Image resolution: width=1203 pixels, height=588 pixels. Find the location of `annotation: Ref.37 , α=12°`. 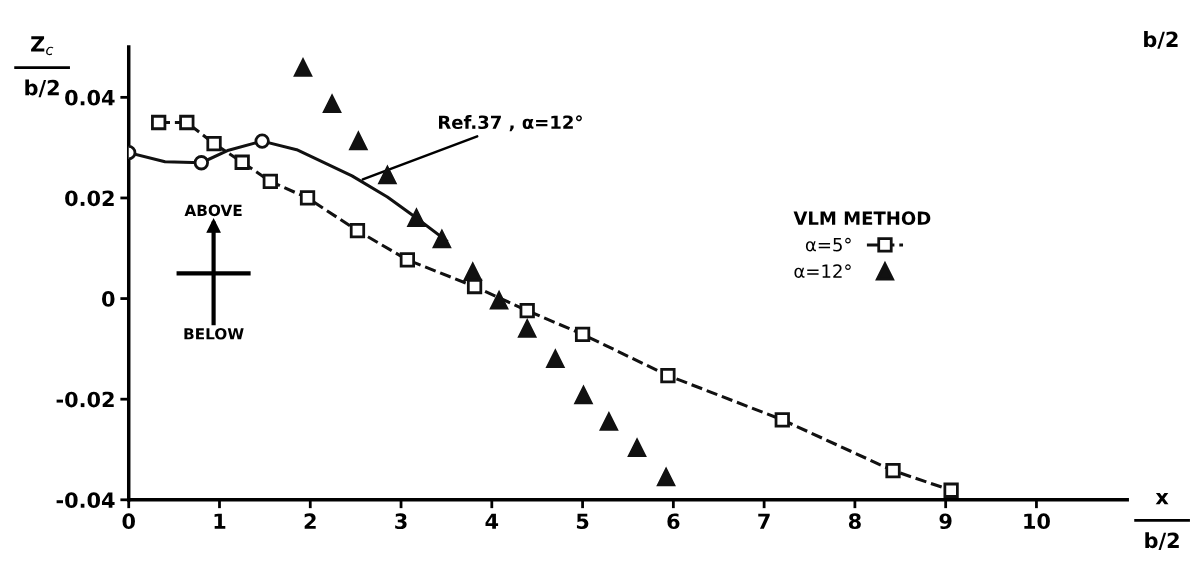

annotation: Ref.37 , α=12° is located at coordinates (510, 123).